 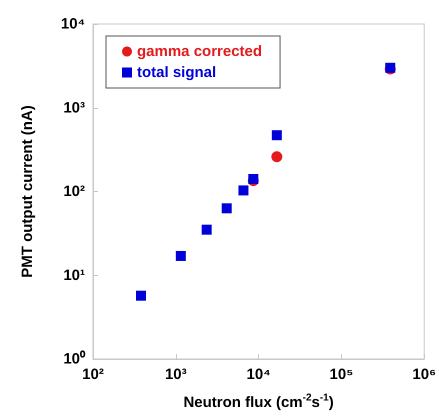 I want to click on x-tick-label: 10², so click(x=93, y=374).